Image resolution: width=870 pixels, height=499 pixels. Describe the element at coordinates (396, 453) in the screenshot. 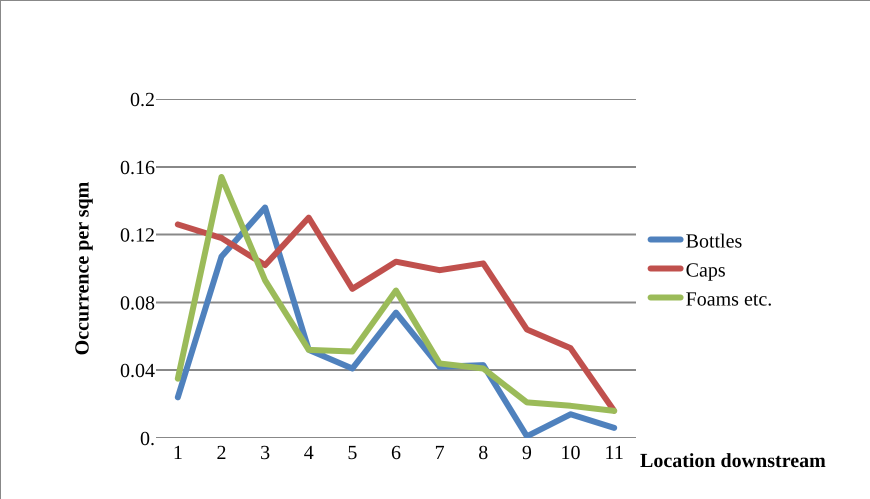

I see `x-tick-label: 6` at that location.